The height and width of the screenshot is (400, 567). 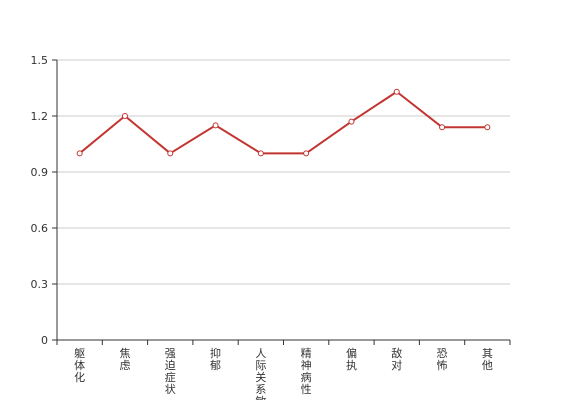 What do you see at coordinates (40, 228) in the screenshot?
I see `y-tick-label: 0.6` at bounding box center [40, 228].